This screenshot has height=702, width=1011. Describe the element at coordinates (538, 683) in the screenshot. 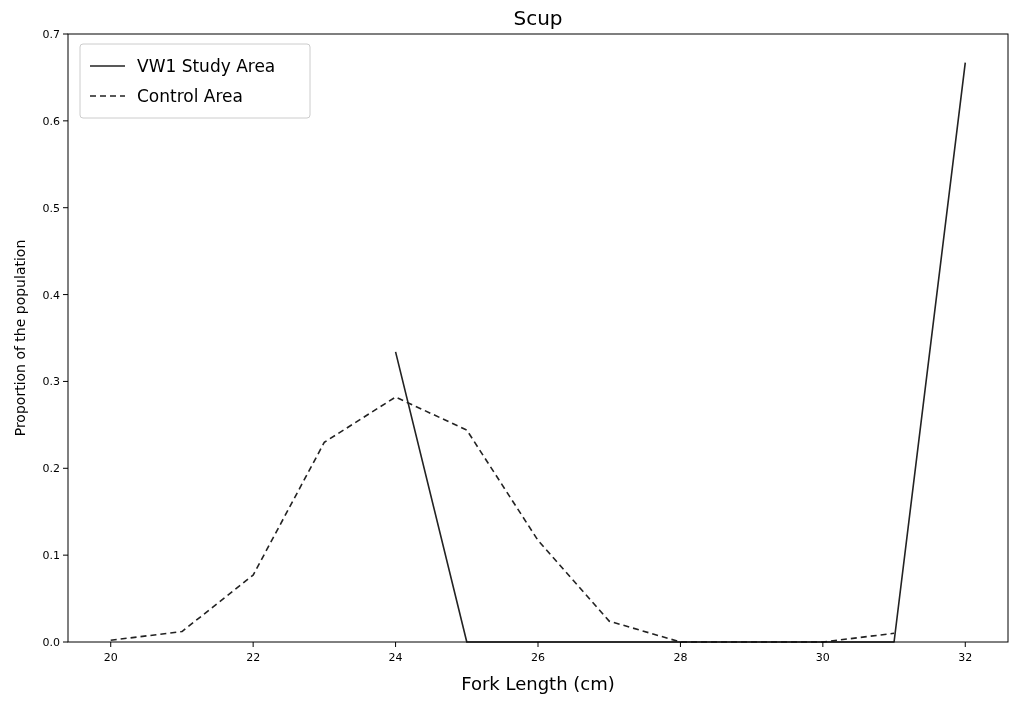

I see `x-axis-title: Fork Length (cm)` at that location.